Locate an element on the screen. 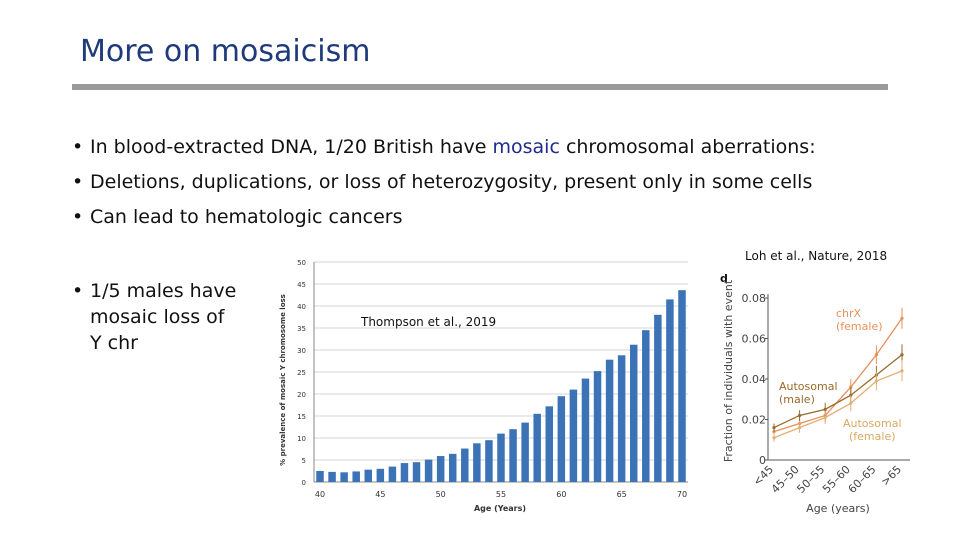 The image size is (960, 540). x-tick-label: 50–55 is located at coordinates (810, 479).